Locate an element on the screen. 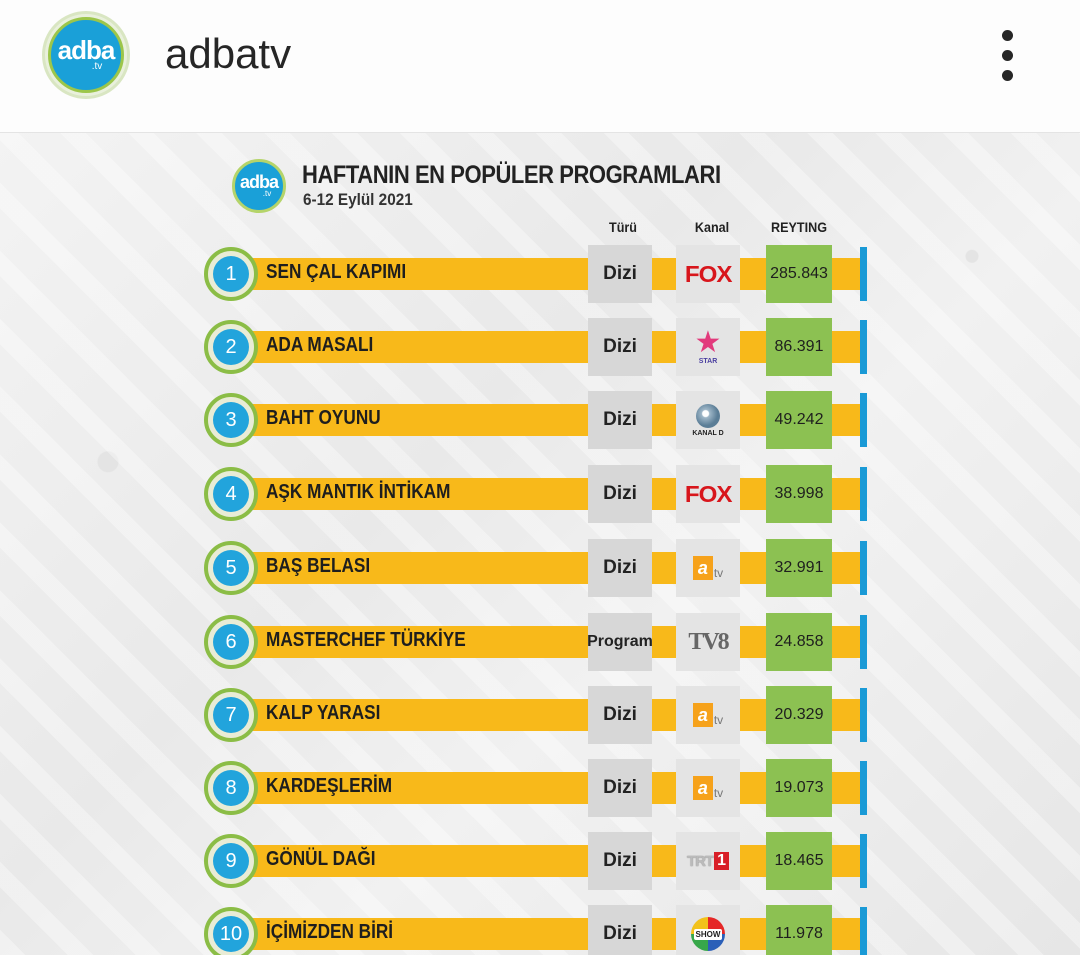 The image size is (1080, 955). ranking-row: 3 BAHT OYUNU Dizi KANAL D 49.242 is located at coordinates (537, 420).